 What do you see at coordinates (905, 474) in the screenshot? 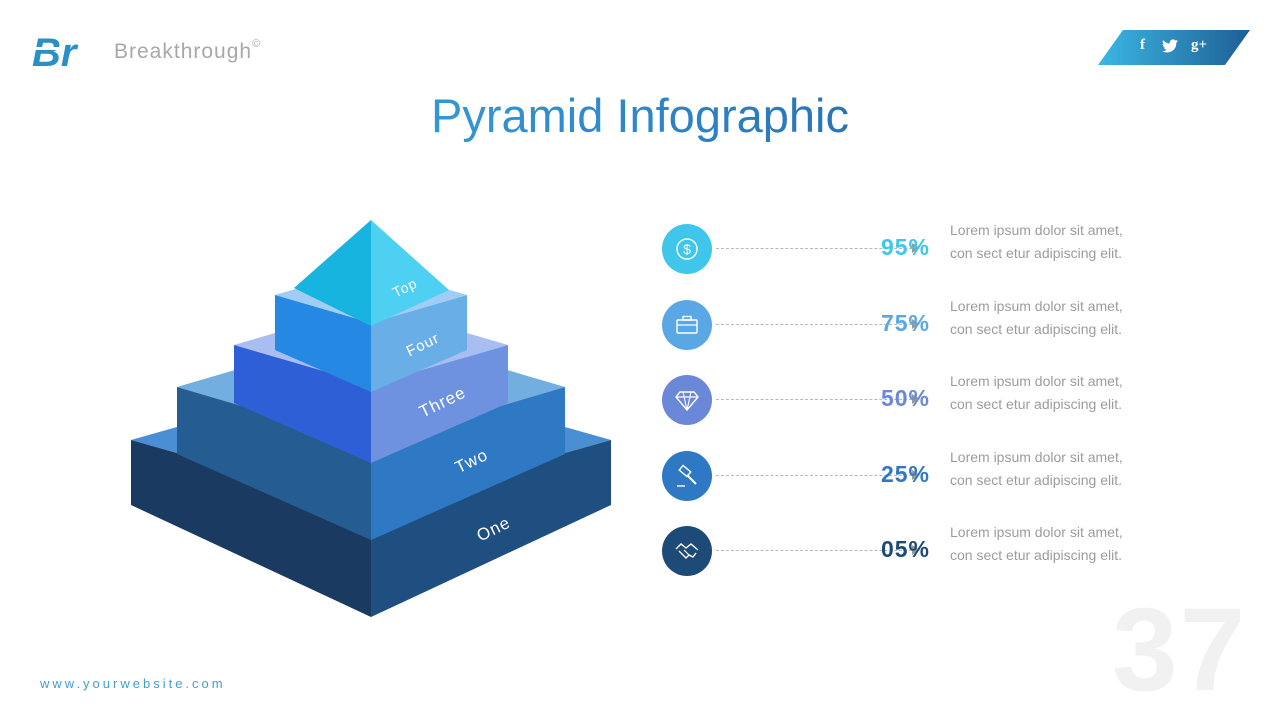
I see `percent-value: 25%` at bounding box center [905, 474].